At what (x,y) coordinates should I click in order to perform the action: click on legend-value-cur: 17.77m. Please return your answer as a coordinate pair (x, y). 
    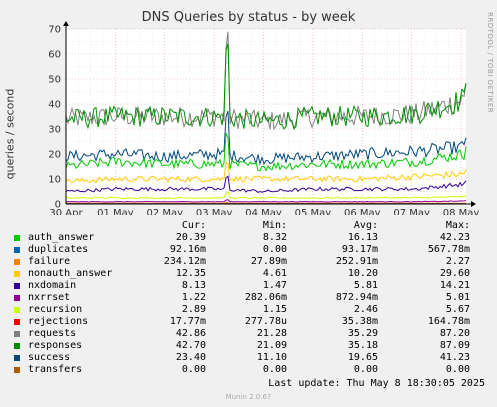
    Looking at the image, I should click on (187, 321).